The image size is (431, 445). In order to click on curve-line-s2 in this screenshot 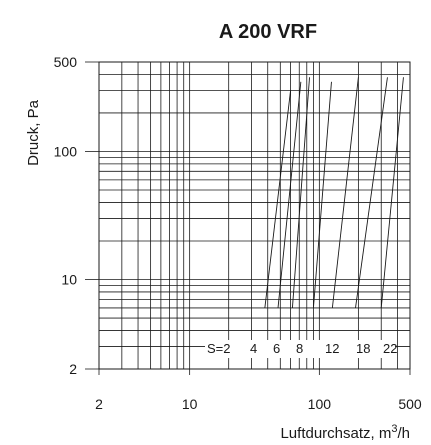, I will do `click(278, 199)`.